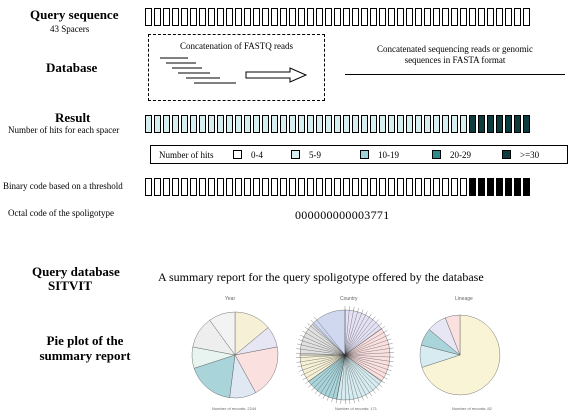 This screenshot has height=418, width=575. What do you see at coordinates (257, 154) in the screenshot?
I see `legend-label-0-4: 0-4` at bounding box center [257, 154].